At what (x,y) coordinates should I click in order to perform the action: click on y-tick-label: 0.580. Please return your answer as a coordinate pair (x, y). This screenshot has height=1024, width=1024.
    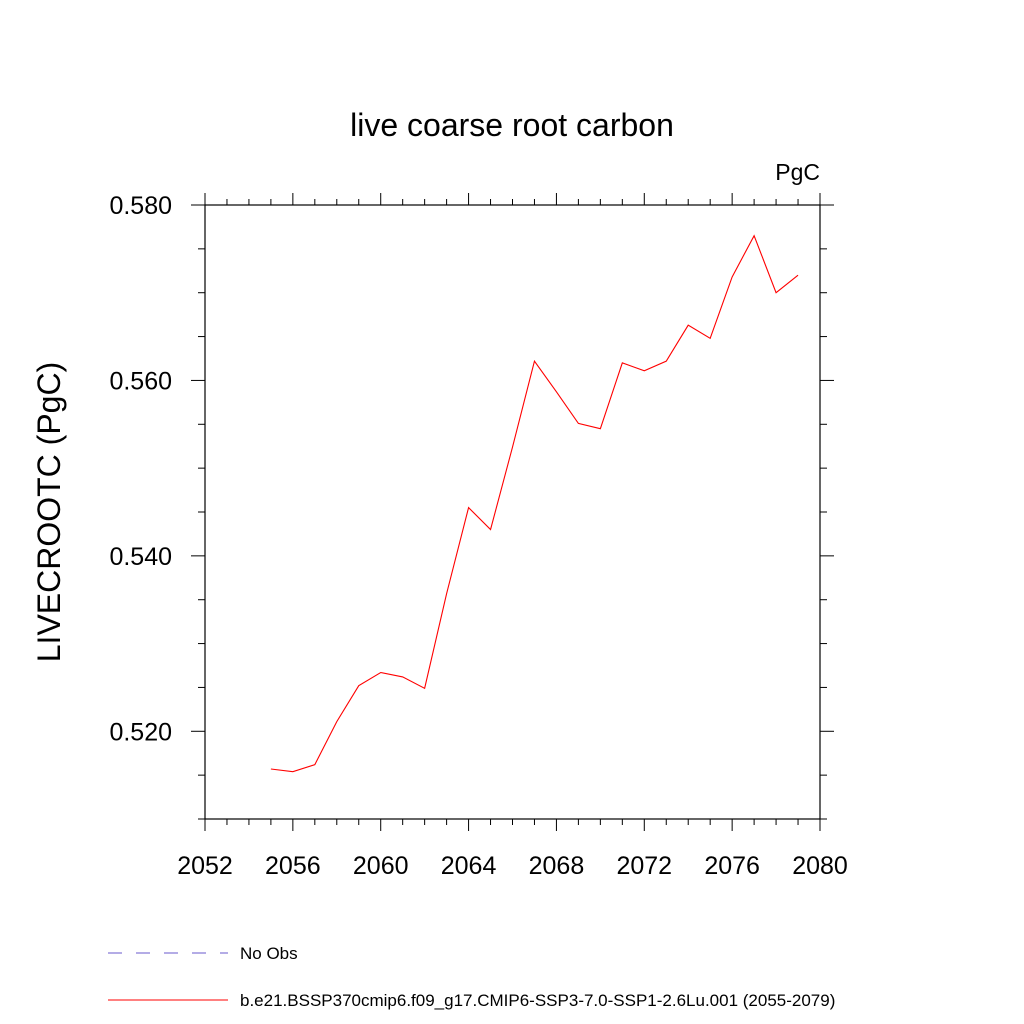
    Looking at the image, I should click on (140, 206).